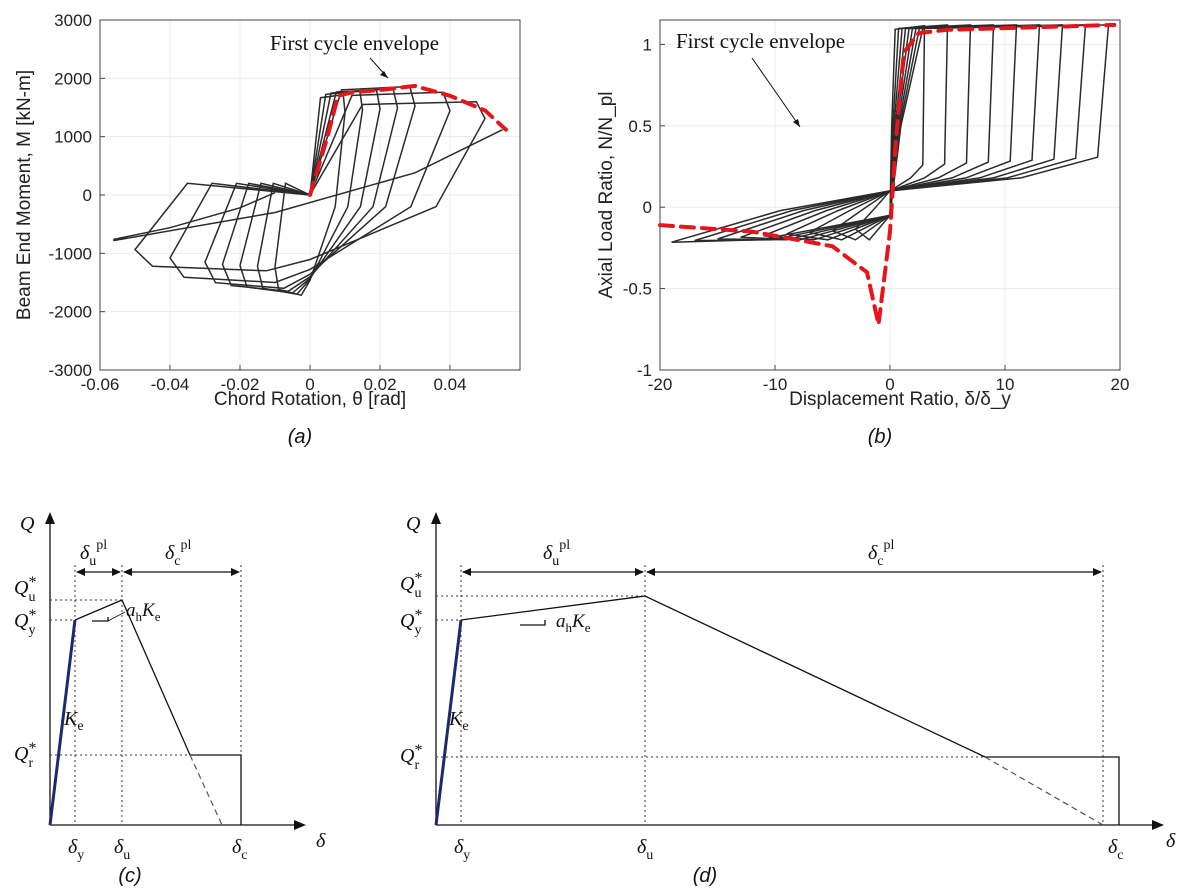 The width and height of the screenshot is (1182, 893). I want to click on panel-c-q-label: Q, so click(27, 524).